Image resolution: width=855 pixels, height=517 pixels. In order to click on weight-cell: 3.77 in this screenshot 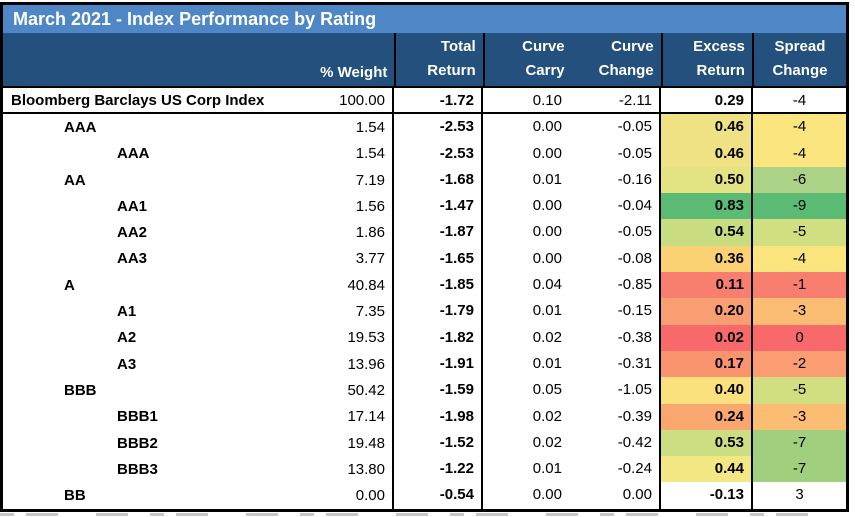, I will do `click(370, 259)`.